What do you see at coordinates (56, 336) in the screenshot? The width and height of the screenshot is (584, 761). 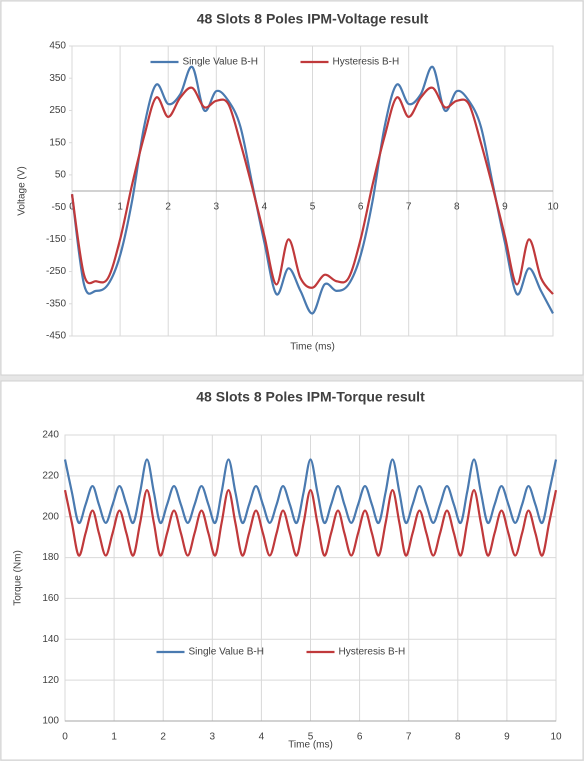 I see `y-tick-label: -450` at bounding box center [56, 336].